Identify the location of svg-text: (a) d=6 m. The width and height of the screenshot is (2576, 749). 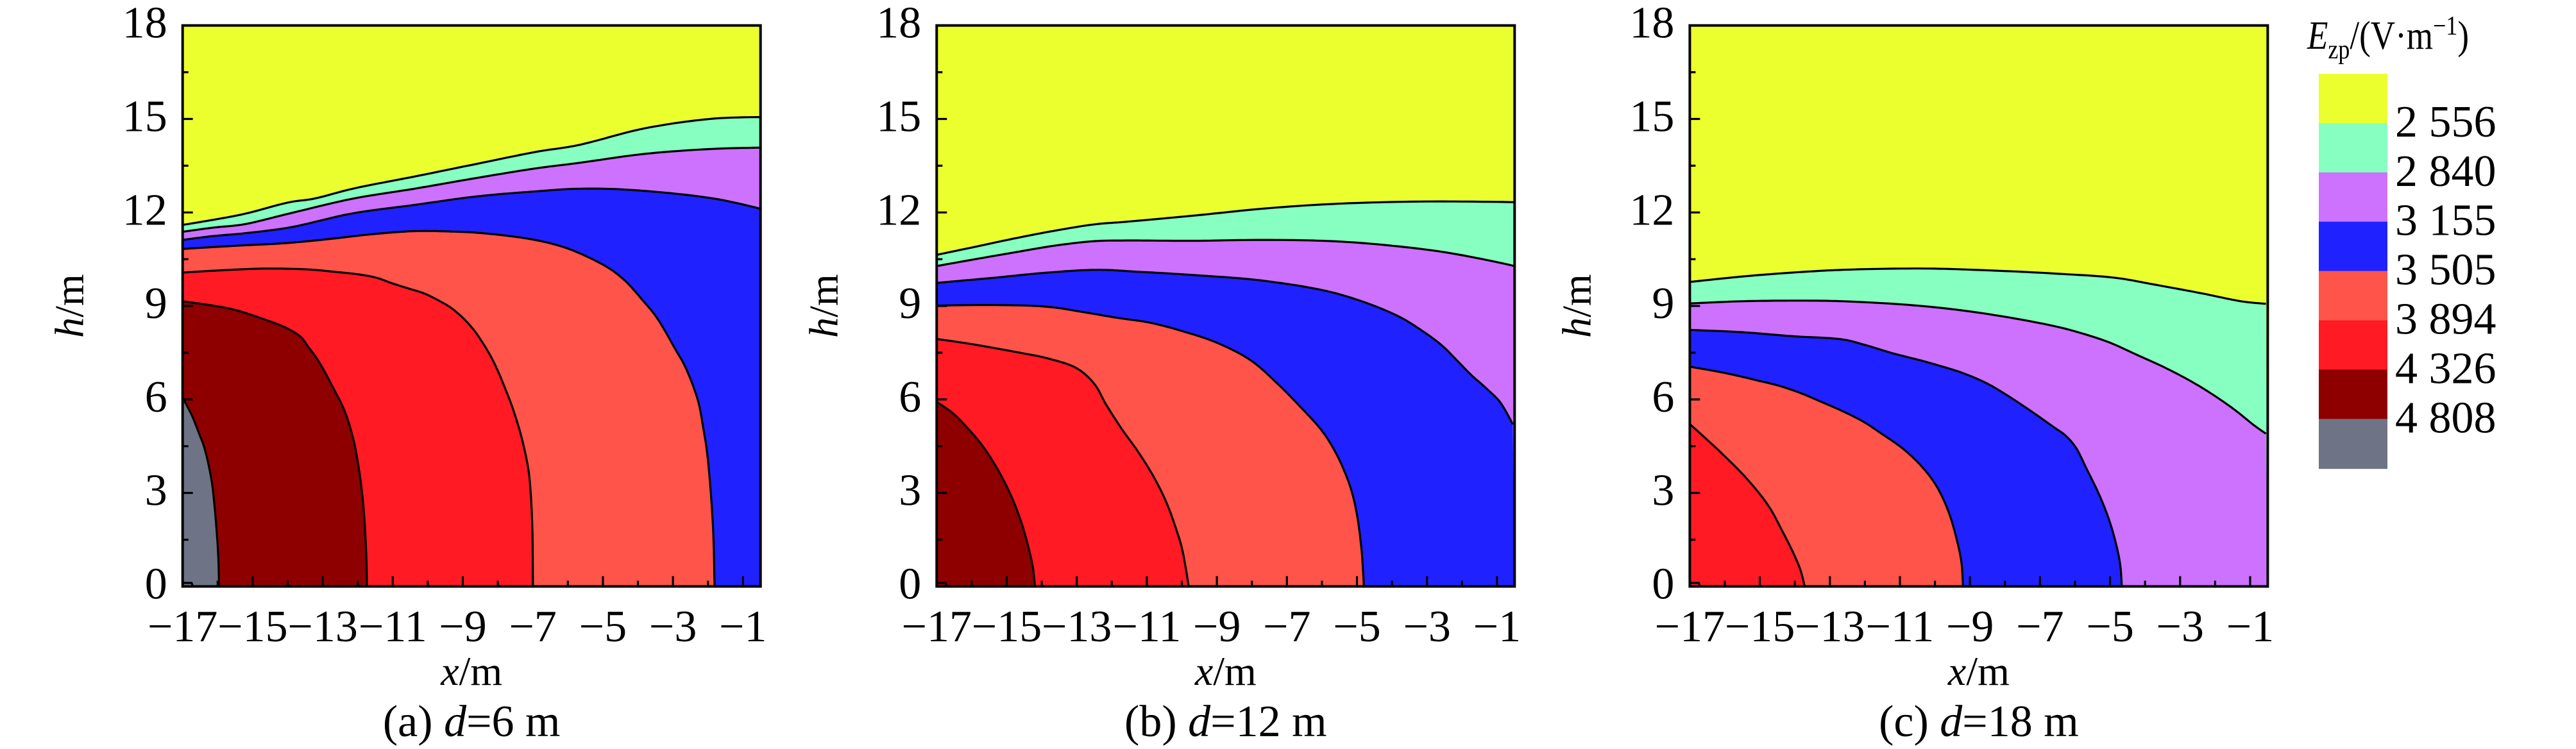
(472, 721).